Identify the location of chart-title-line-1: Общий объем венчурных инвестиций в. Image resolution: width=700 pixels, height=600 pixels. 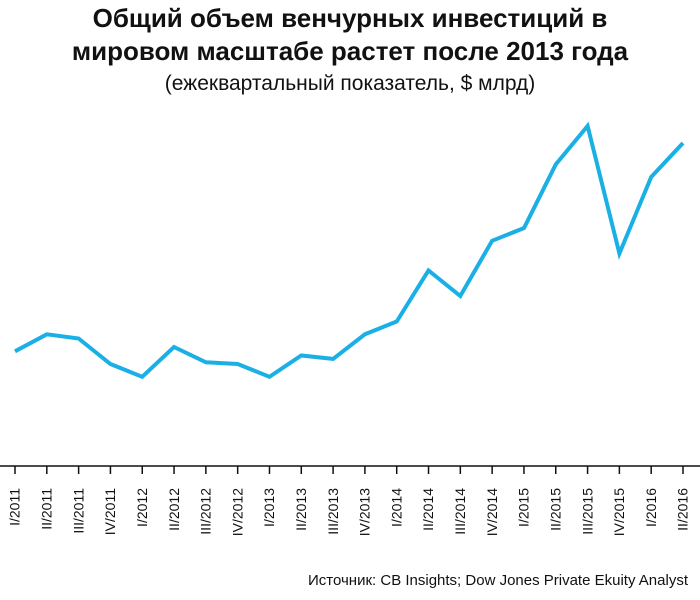
(350, 18).